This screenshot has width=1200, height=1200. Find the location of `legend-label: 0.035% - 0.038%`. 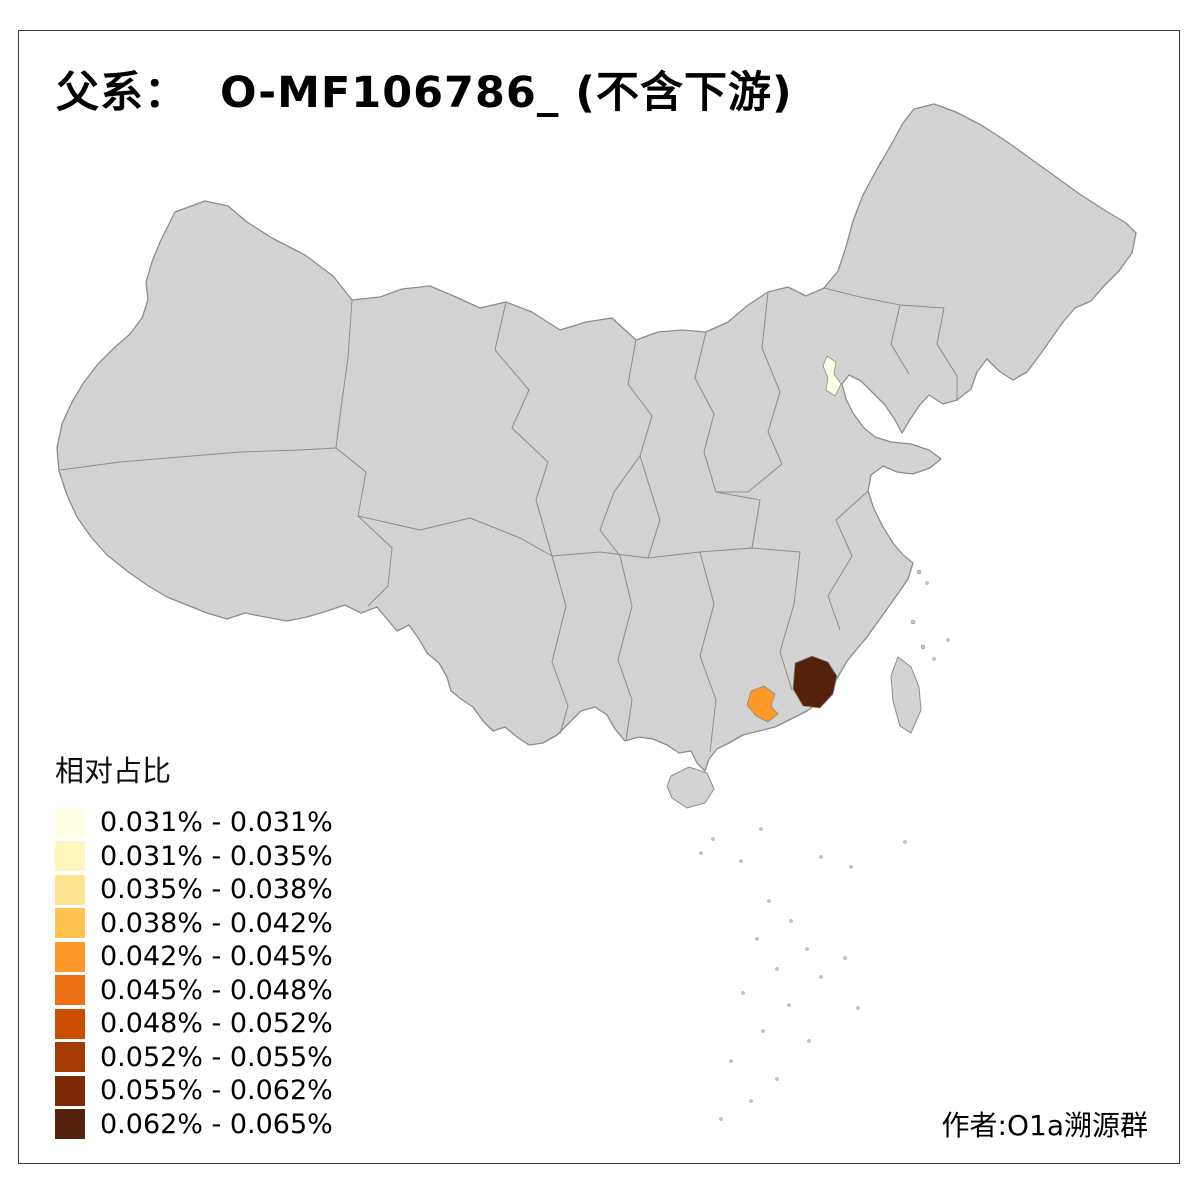

legend-label: 0.035% - 0.038% is located at coordinates (216, 890).